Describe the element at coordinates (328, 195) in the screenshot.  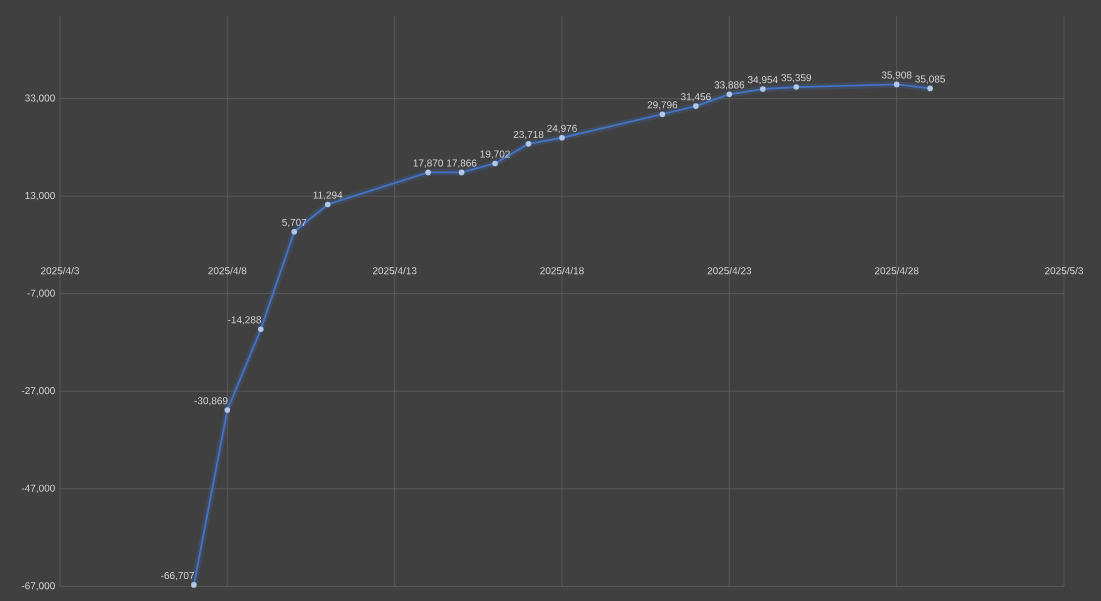
I see `data-label: 11,294` at that location.